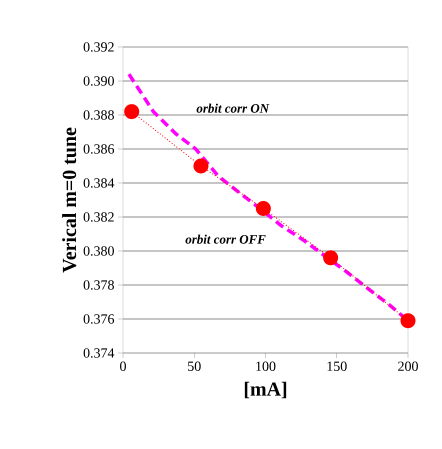  What do you see at coordinates (226, 239) in the screenshot?
I see `annotation: orbit corr OFF` at bounding box center [226, 239].